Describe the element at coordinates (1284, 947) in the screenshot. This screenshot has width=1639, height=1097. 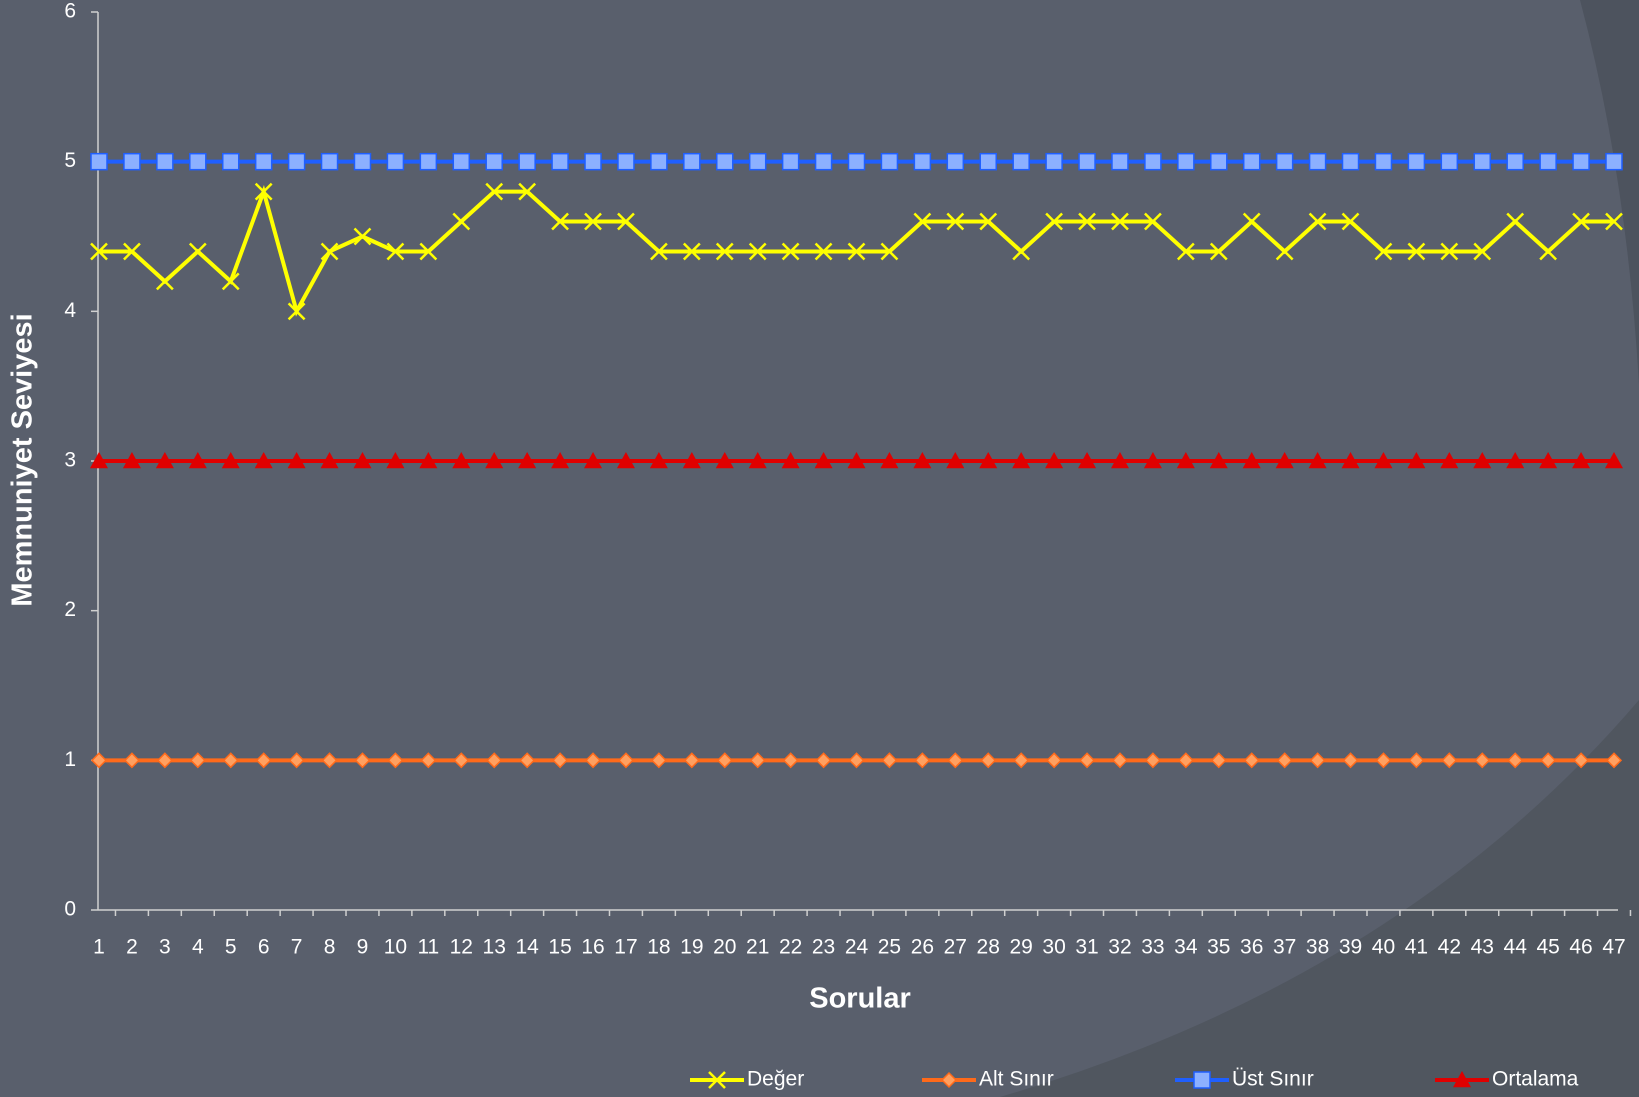
I see `x-tick-label: 37` at that location.